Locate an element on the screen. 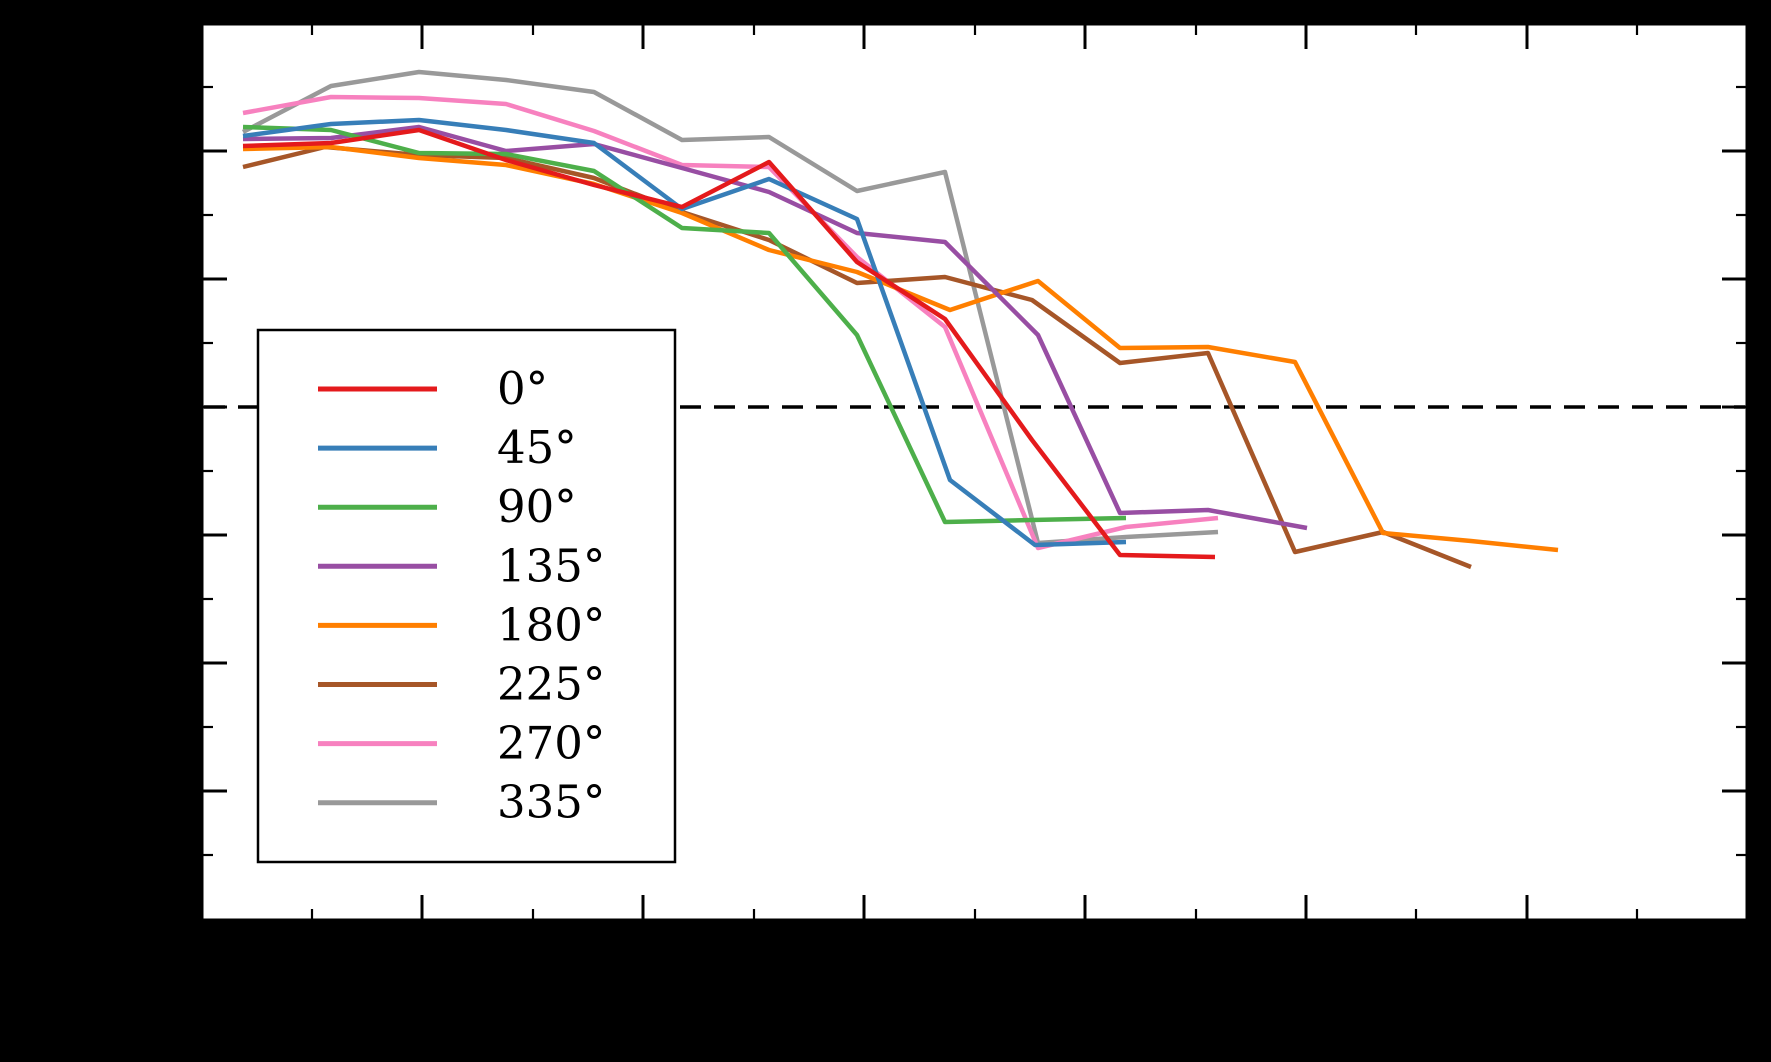 This screenshot has width=1771, height=1062. legend-label-135°: 135° is located at coordinates (551, 565).